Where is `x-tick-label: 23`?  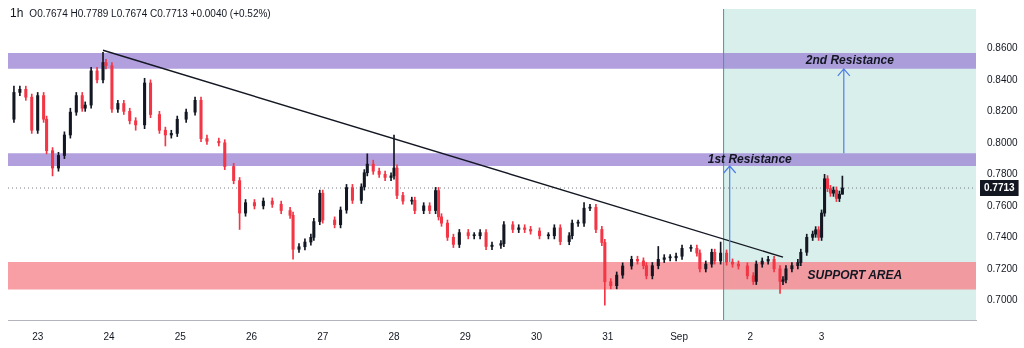 x-tick-label: 23 is located at coordinates (38, 336).